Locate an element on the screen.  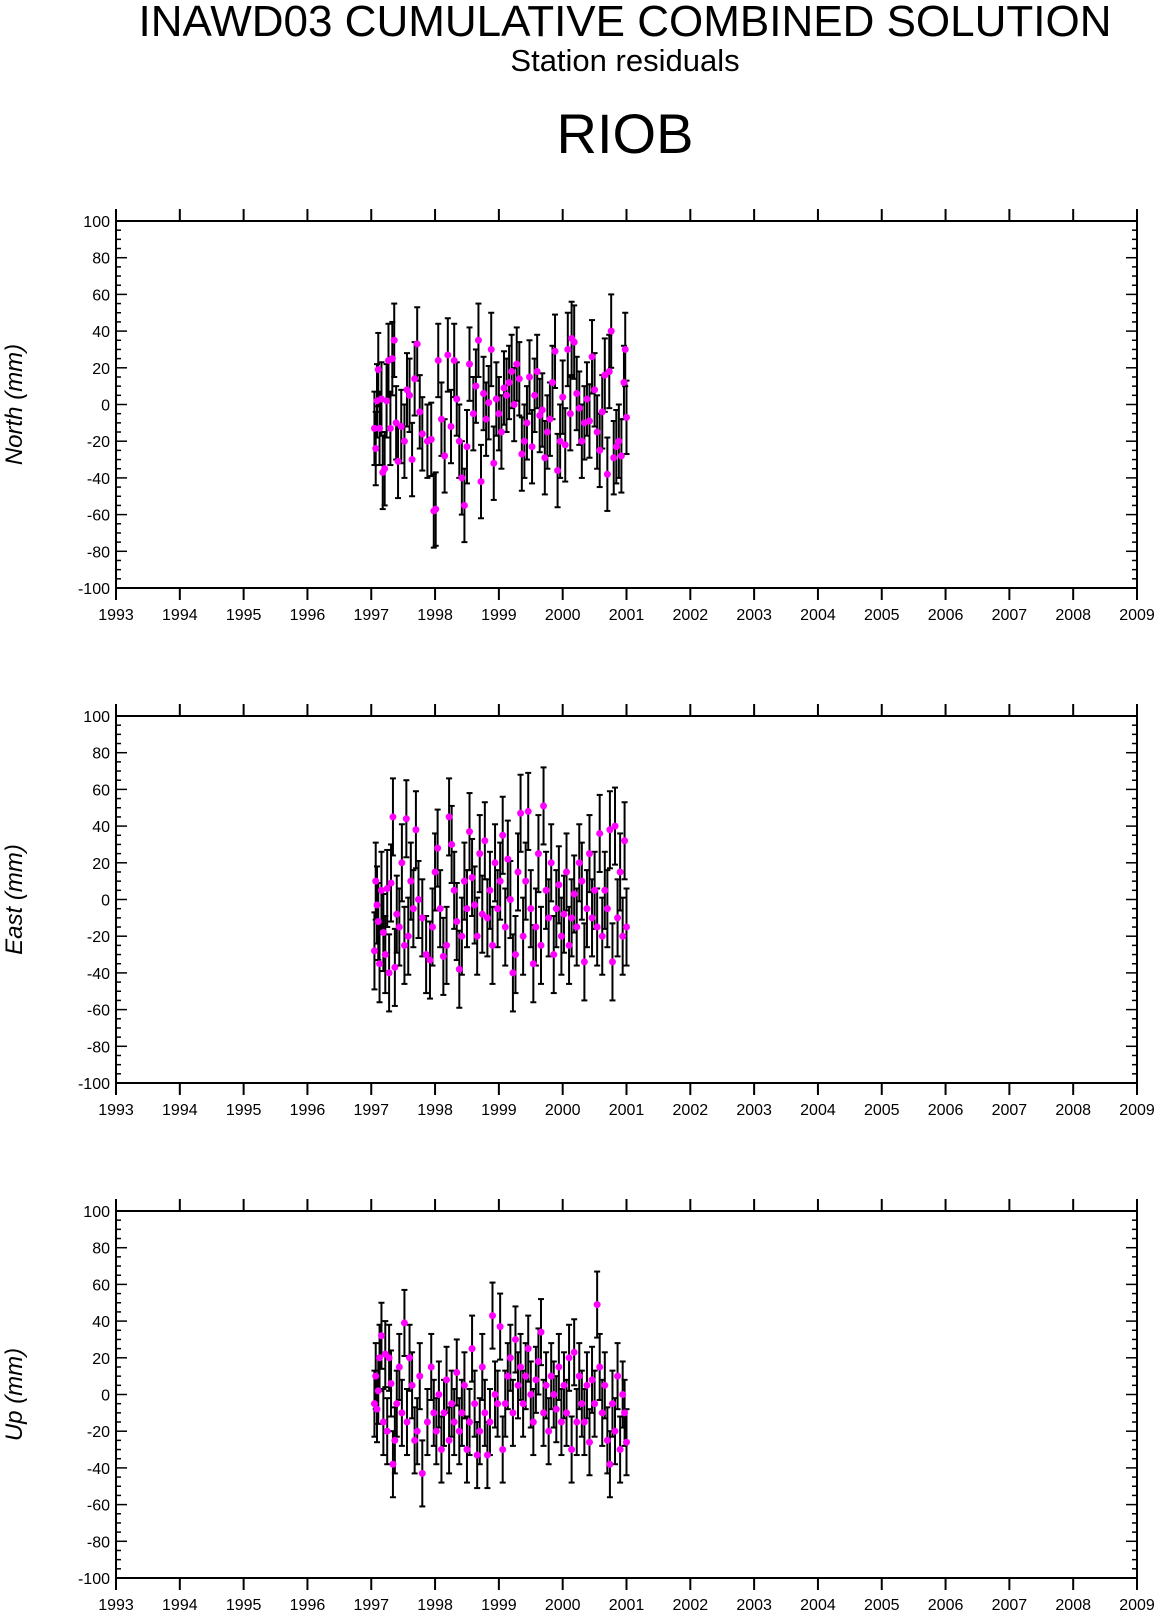
north-y-tick-label: 20 is located at coordinates (101, 369).